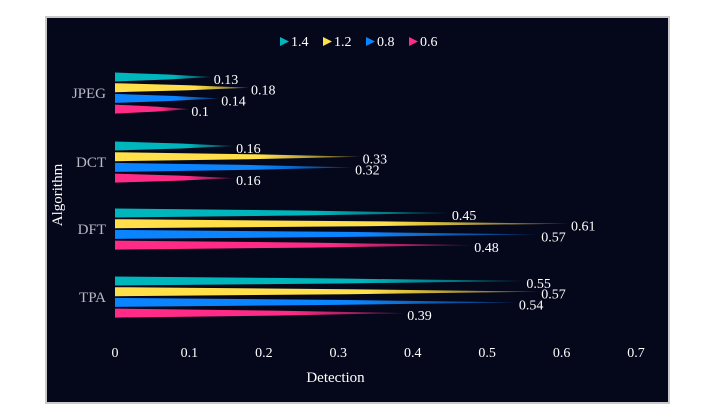 The width and height of the screenshot is (713, 414). I want to click on y-tick-label: JPEG, so click(89, 94).